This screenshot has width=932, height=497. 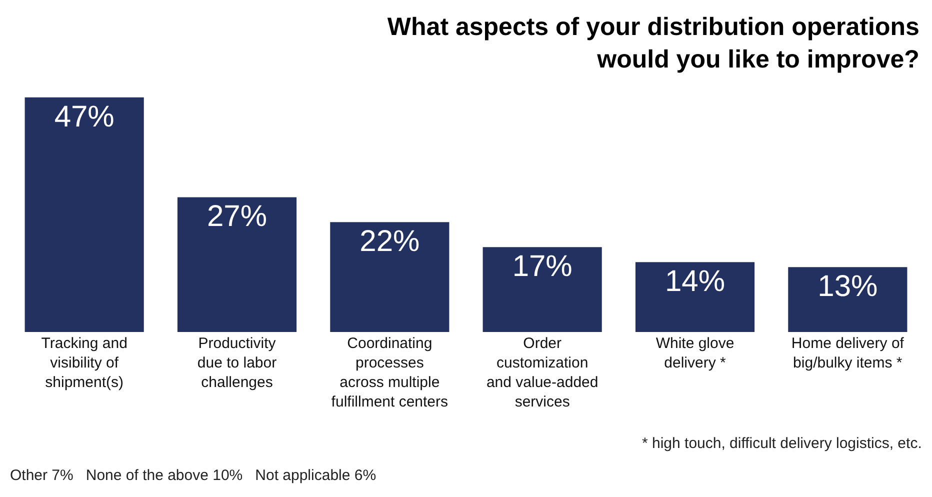 I want to click on data-label: 27%, so click(x=237, y=217).